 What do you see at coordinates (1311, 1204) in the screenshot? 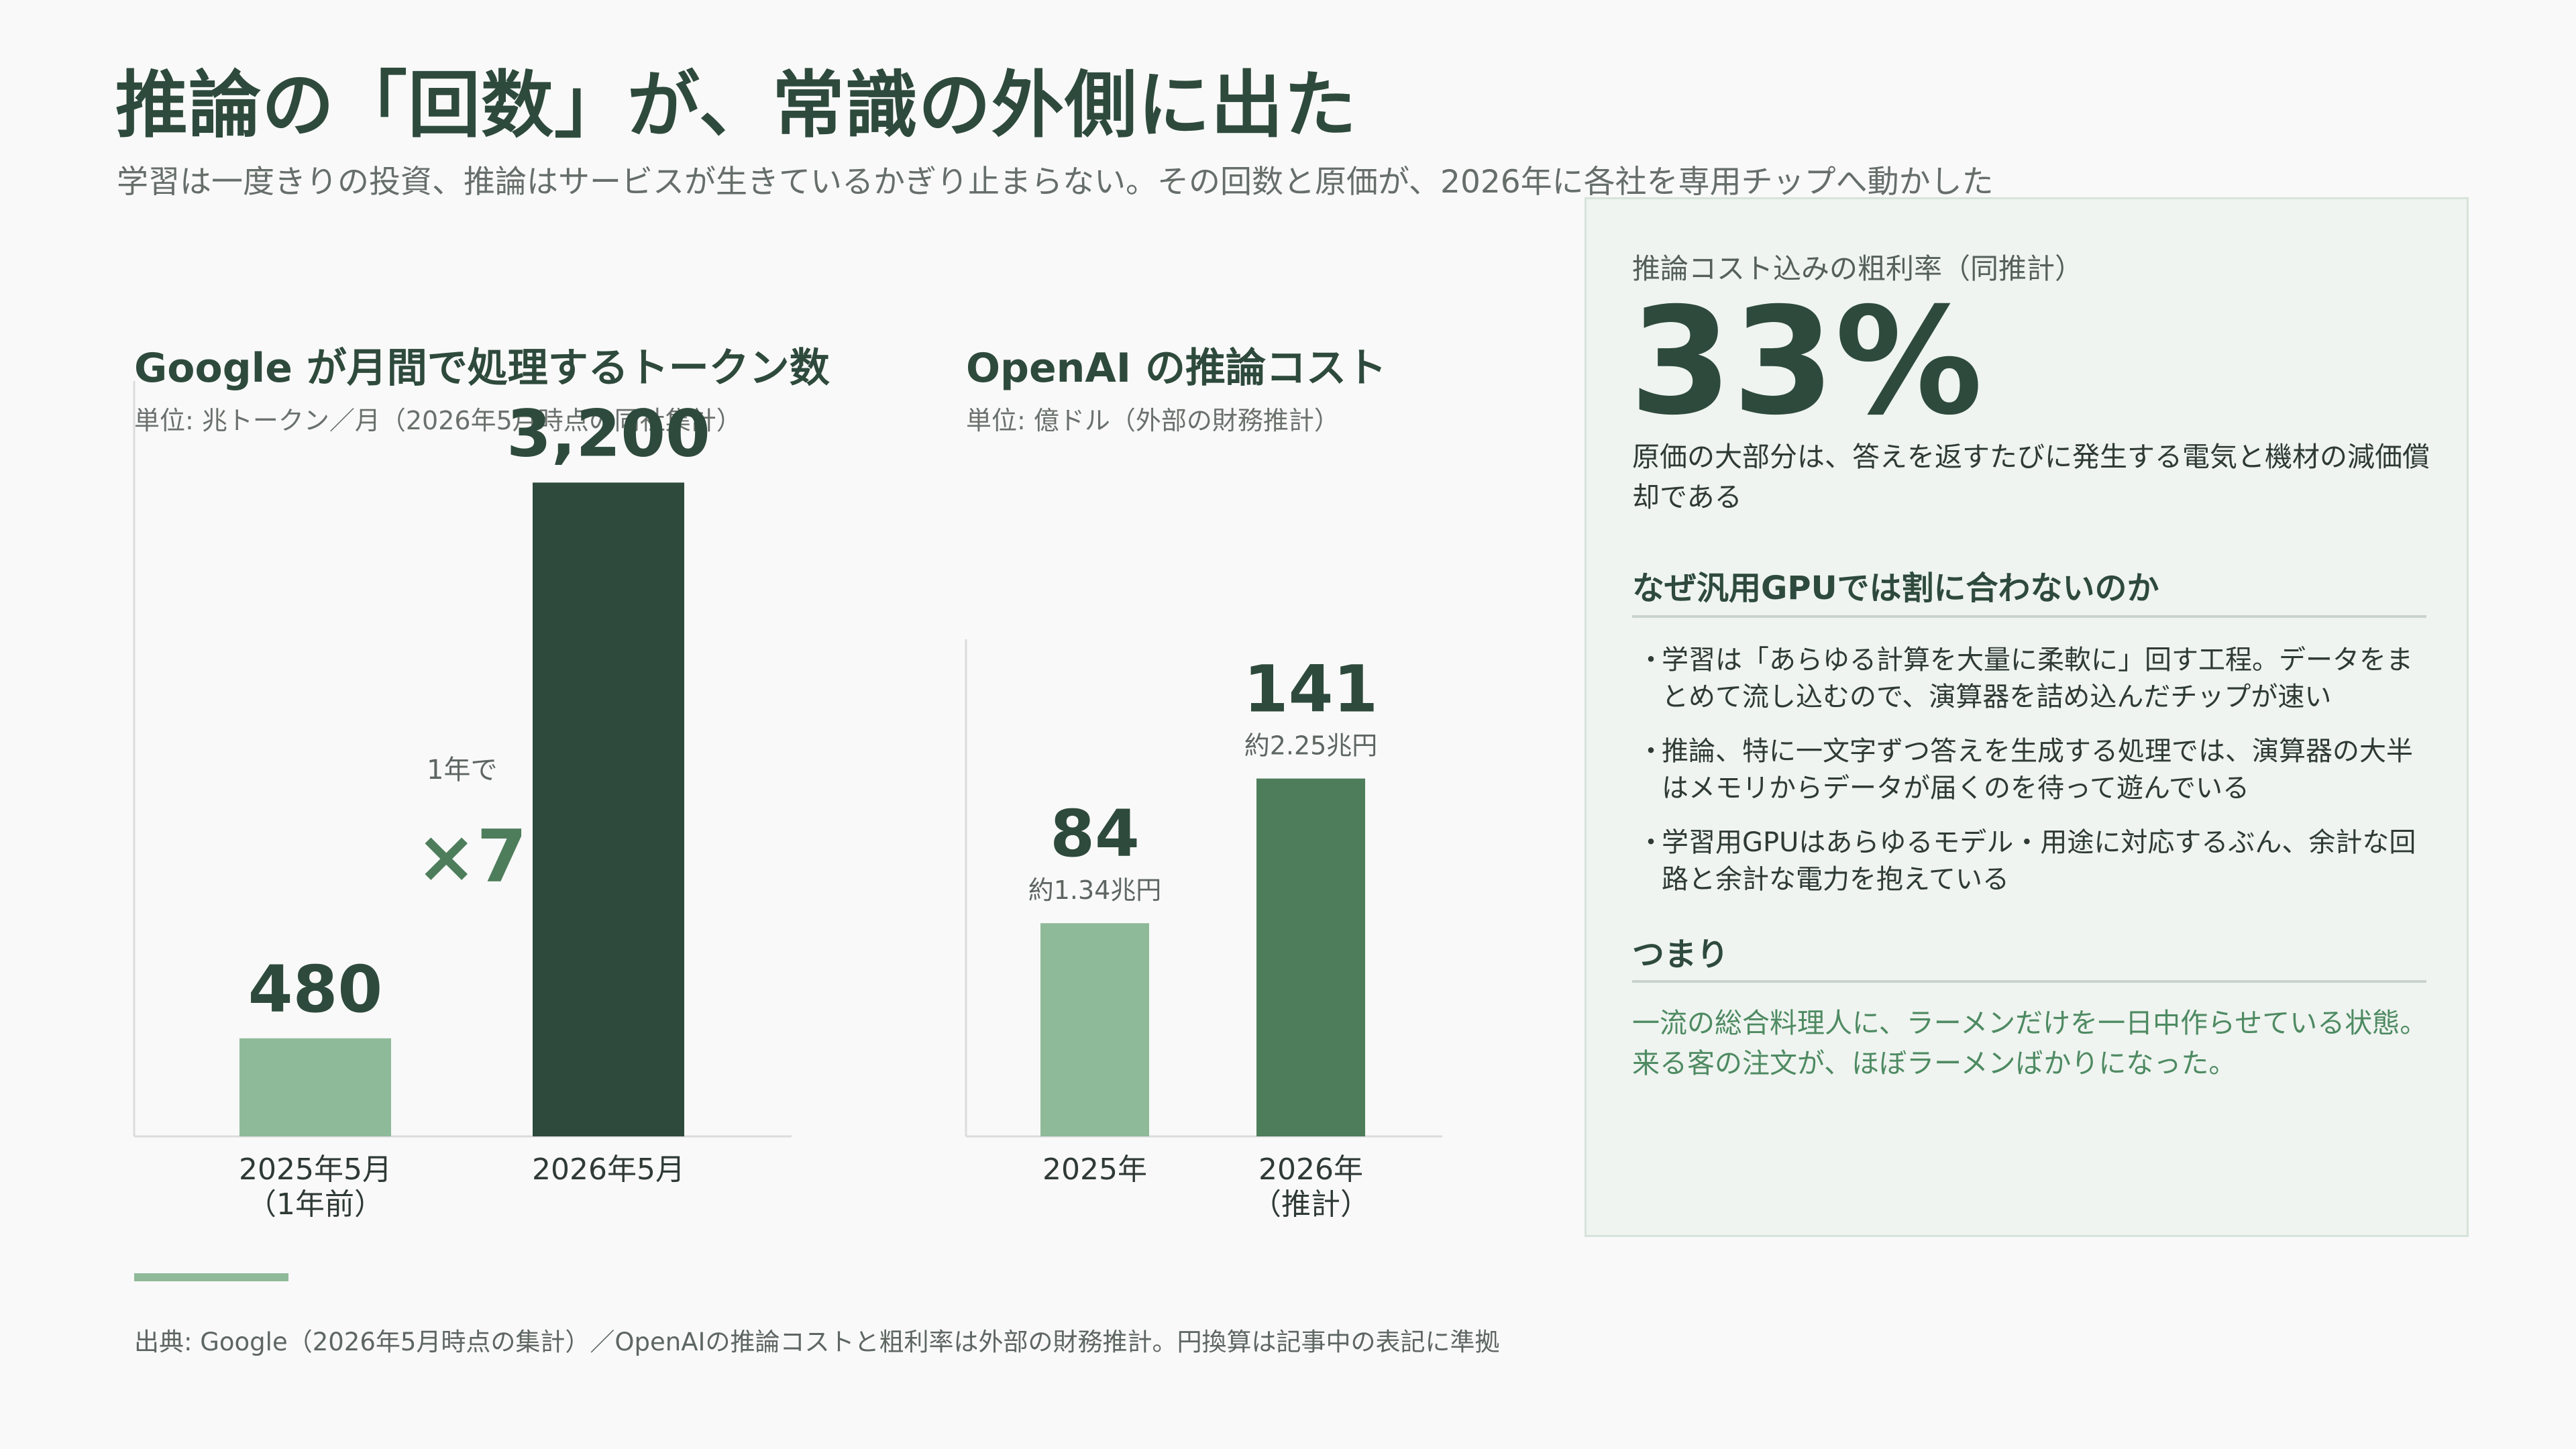
I see `openai-chart-category-label: （推計）` at bounding box center [1311, 1204].